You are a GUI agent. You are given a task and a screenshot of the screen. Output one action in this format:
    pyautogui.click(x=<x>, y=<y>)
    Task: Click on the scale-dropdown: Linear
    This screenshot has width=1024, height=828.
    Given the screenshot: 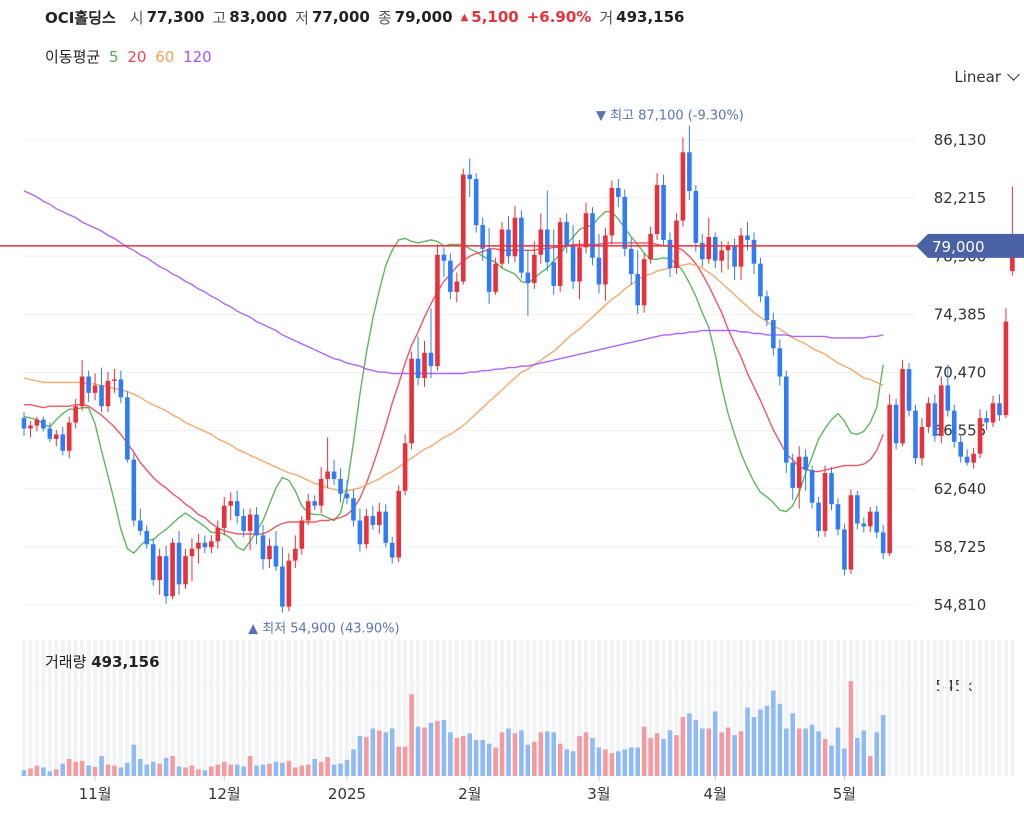 What is the action you would take?
    pyautogui.click(x=987, y=77)
    